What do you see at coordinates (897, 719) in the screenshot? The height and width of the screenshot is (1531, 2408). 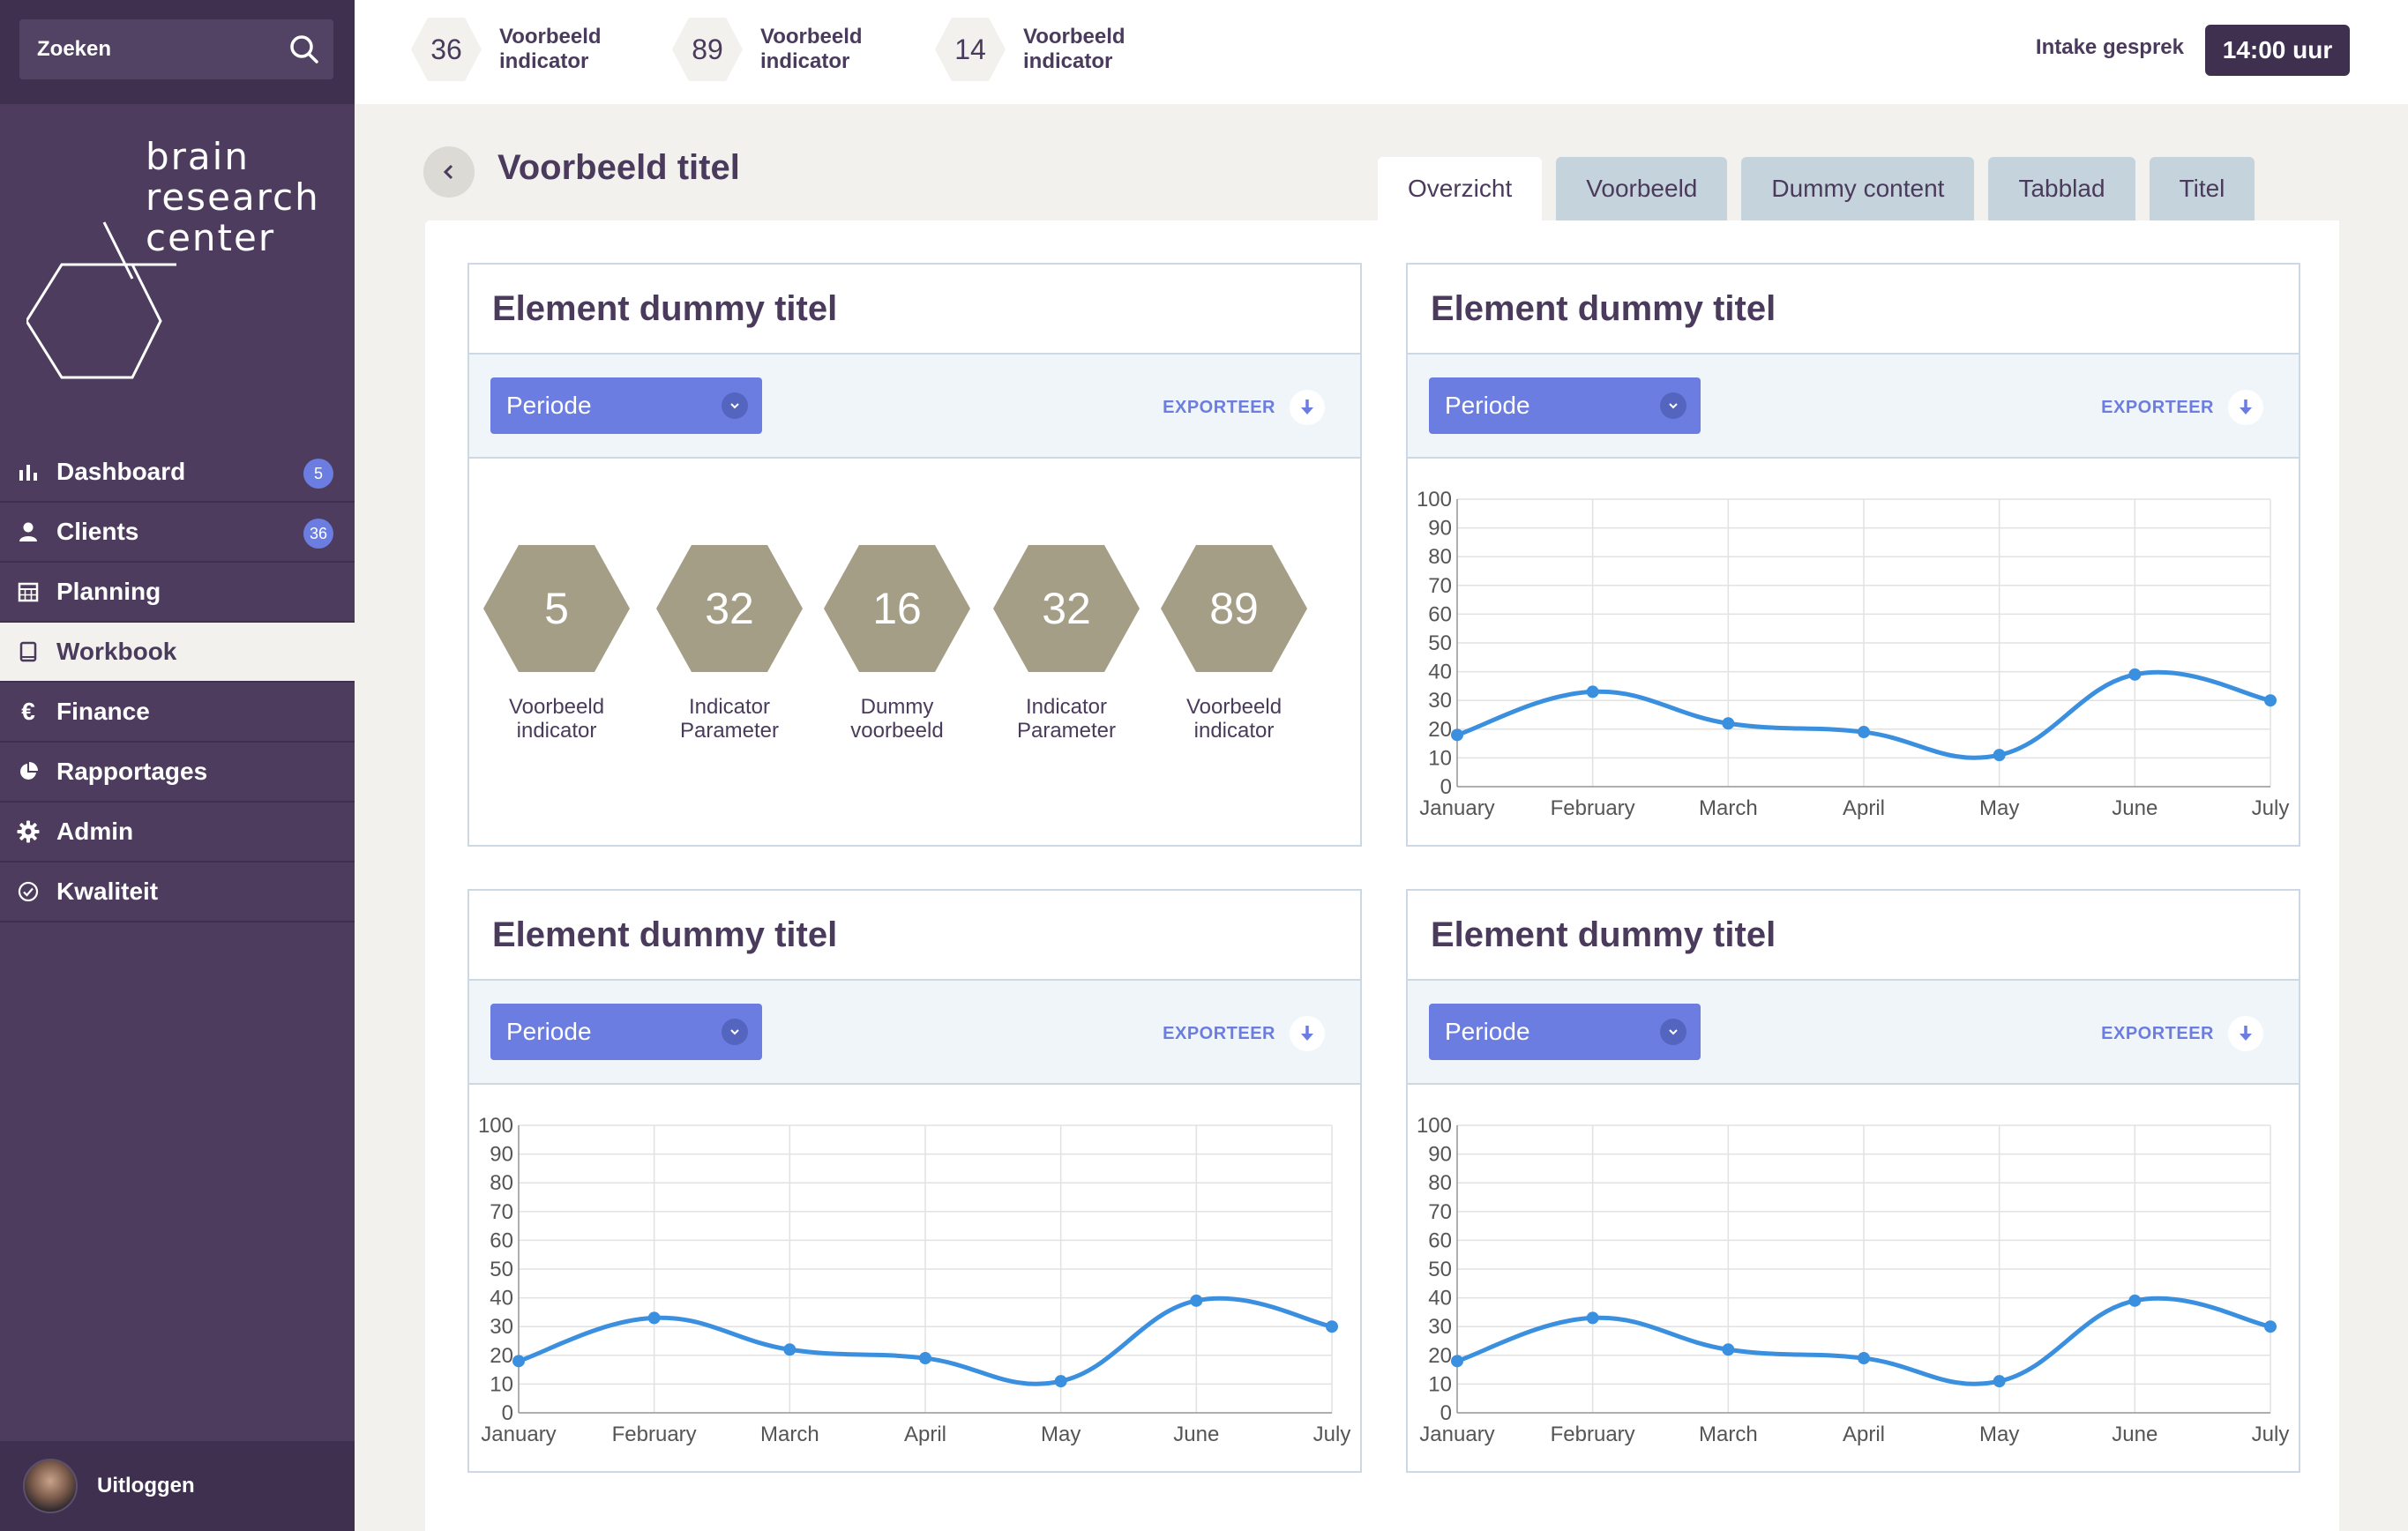 I see `hexagon-label: Dummy voorbeeld` at bounding box center [897, 719].